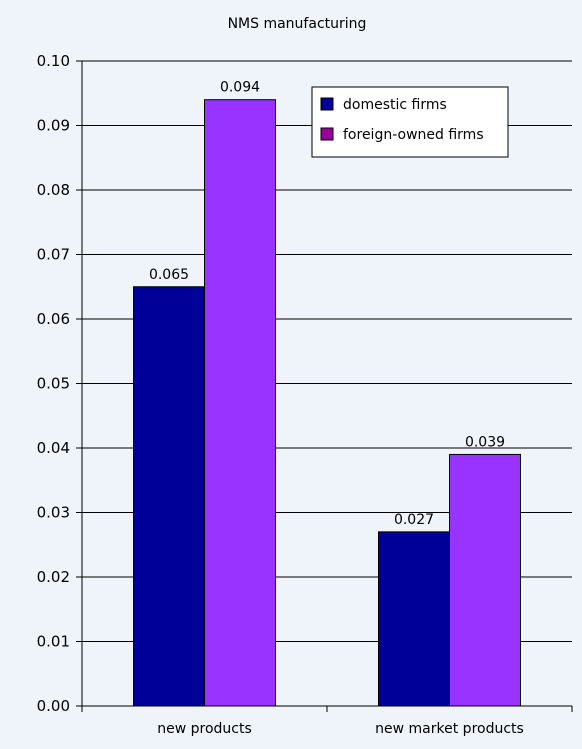  What do you see at coordinates (414, 520) in the screenshot?
I see `data-label: 0.027` at bounding box center [414, 520].